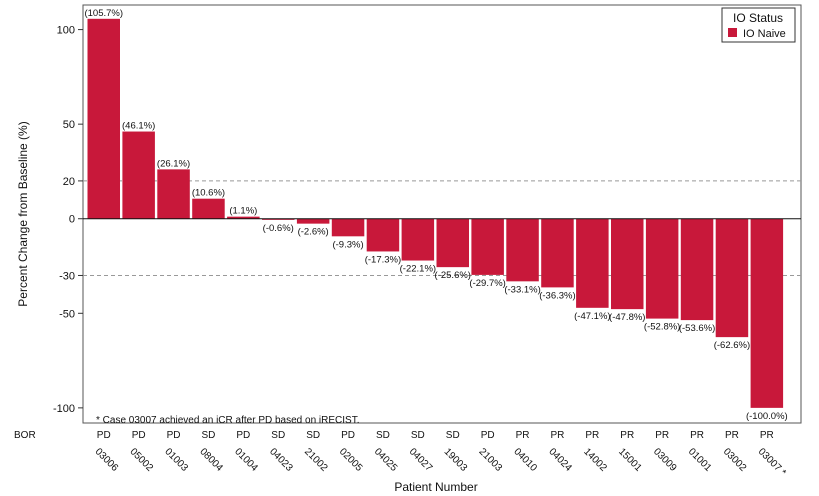 This screenshot has height=496, width=819. What do you see at coordinates (69, 125) in the screenshot?
I see `y-tick-label: 50` at bounding box center [69, 125].